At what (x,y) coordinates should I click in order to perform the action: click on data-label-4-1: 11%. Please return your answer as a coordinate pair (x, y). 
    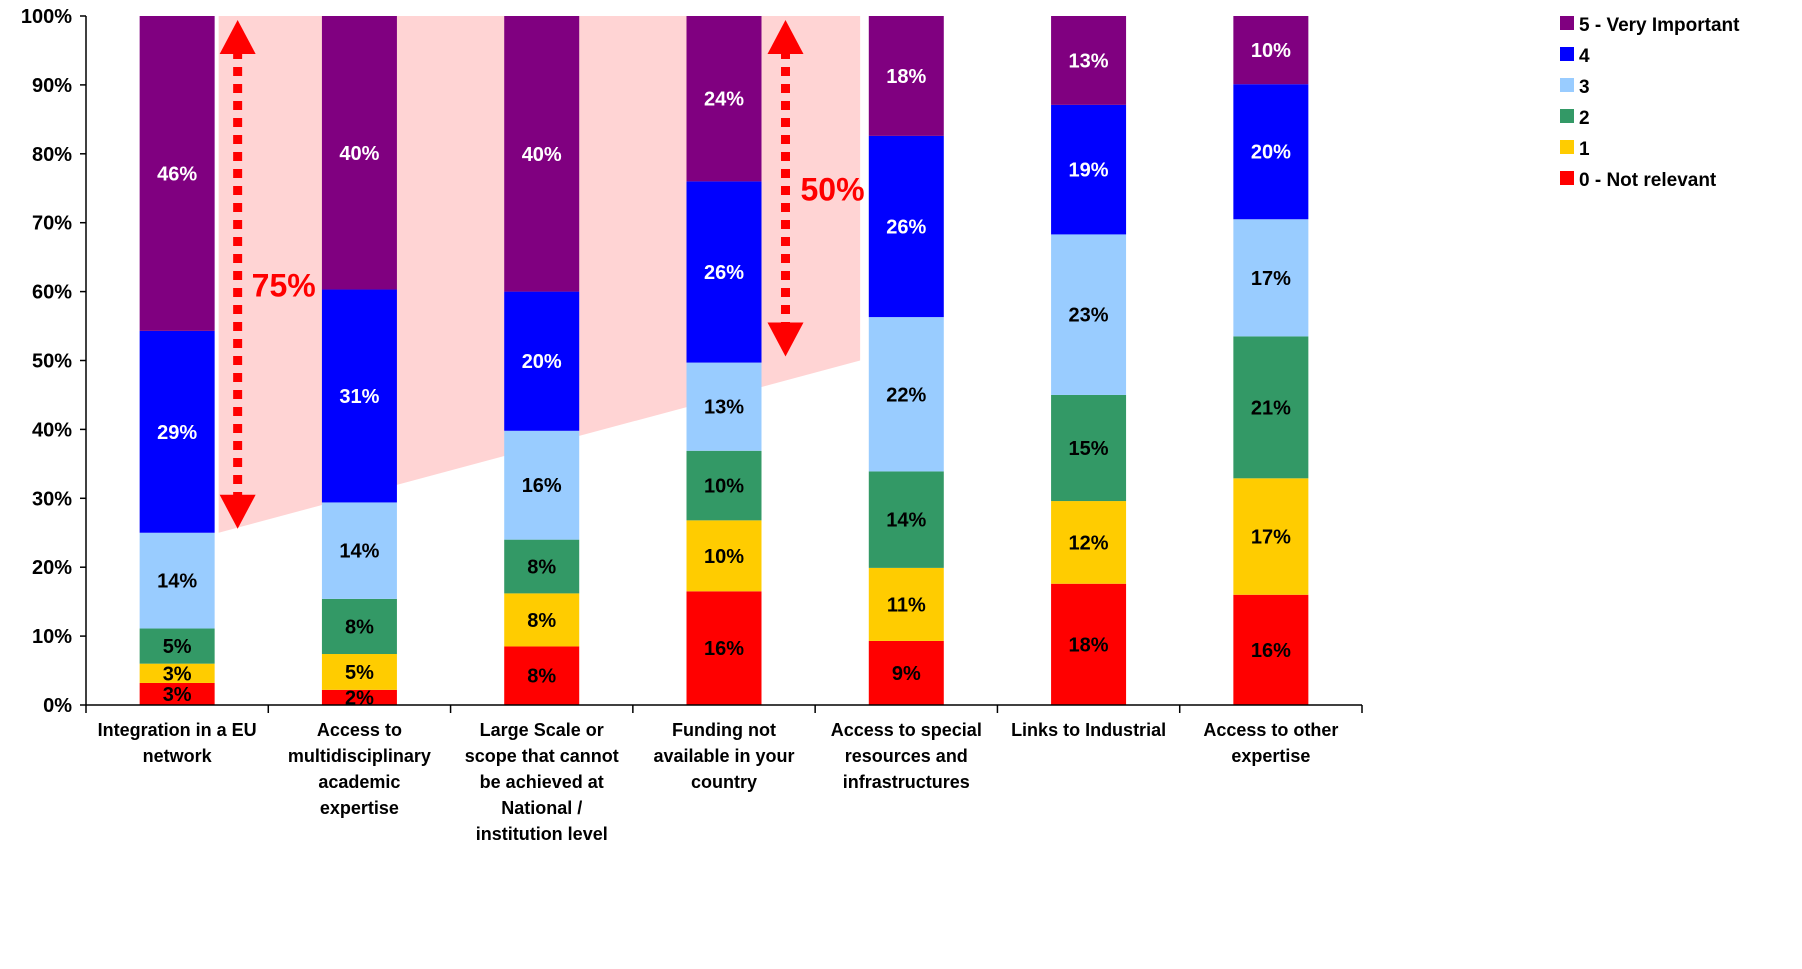
    Looking at the image, I should click on (906, 605).